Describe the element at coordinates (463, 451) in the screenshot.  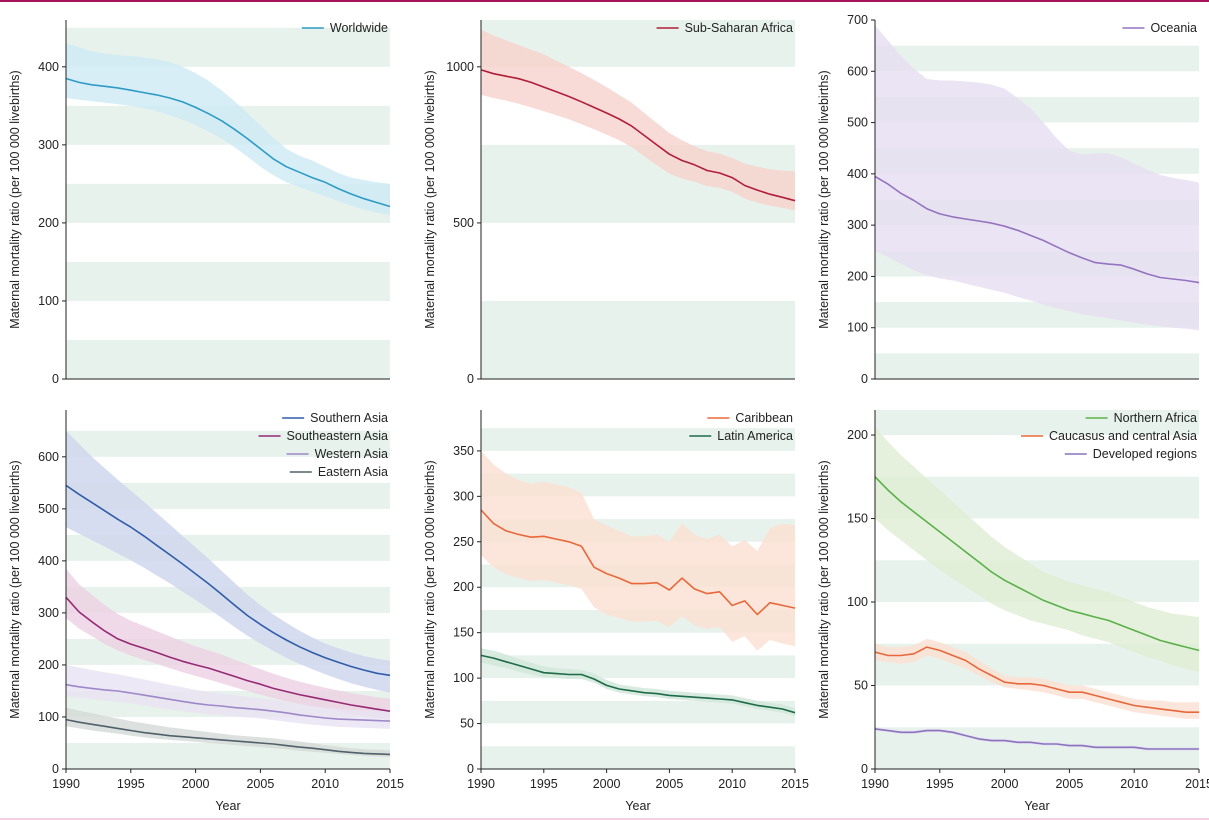
I see `y-tick-label: 350` at that location.